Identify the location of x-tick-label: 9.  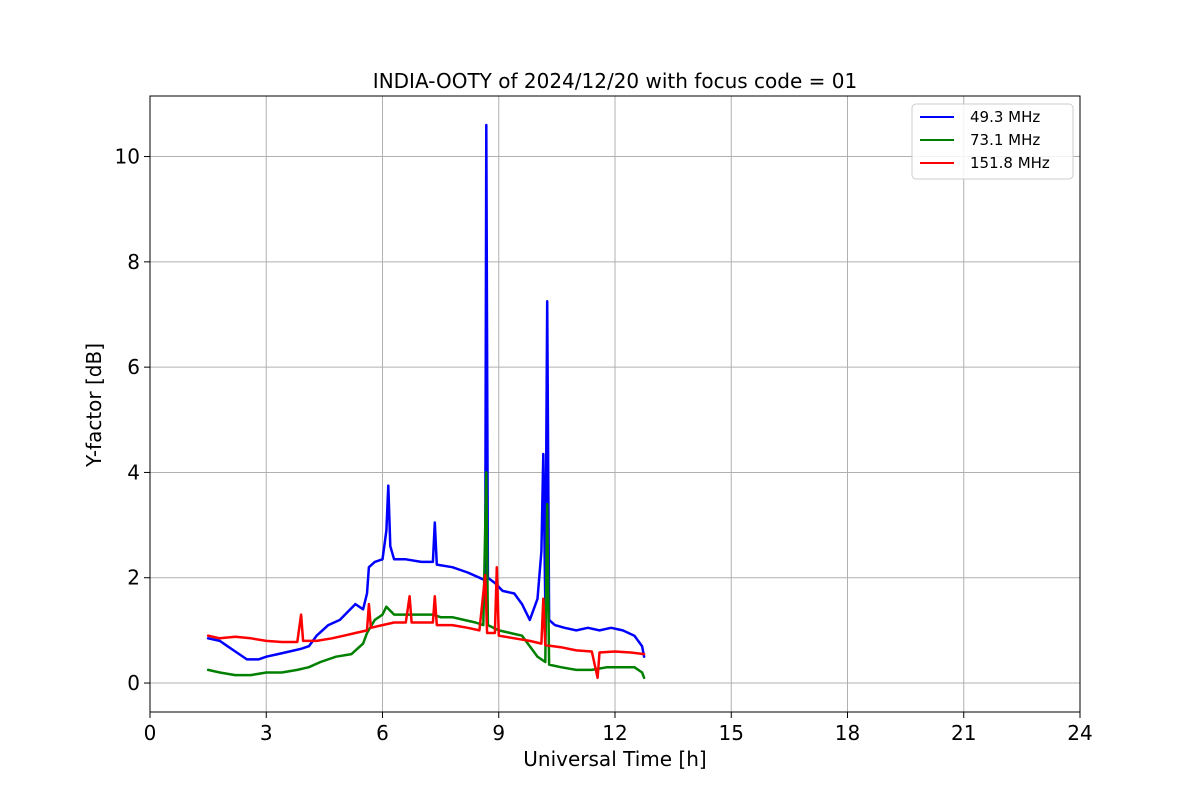
(498, 733).